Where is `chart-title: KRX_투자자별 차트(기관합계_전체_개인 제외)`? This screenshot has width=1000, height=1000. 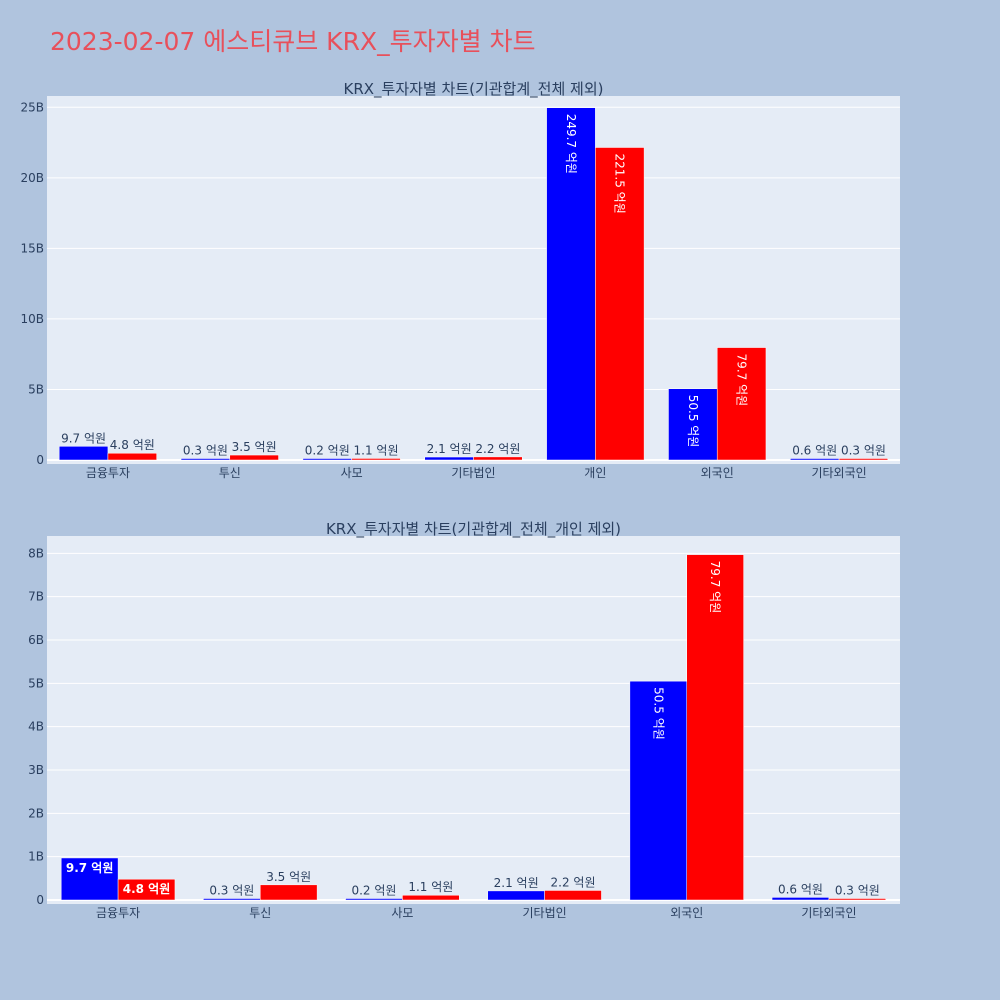
chart-title: KRX_투자자별 차트(기관합계_전체_개인 제외) is located at coordinates (473, 529).